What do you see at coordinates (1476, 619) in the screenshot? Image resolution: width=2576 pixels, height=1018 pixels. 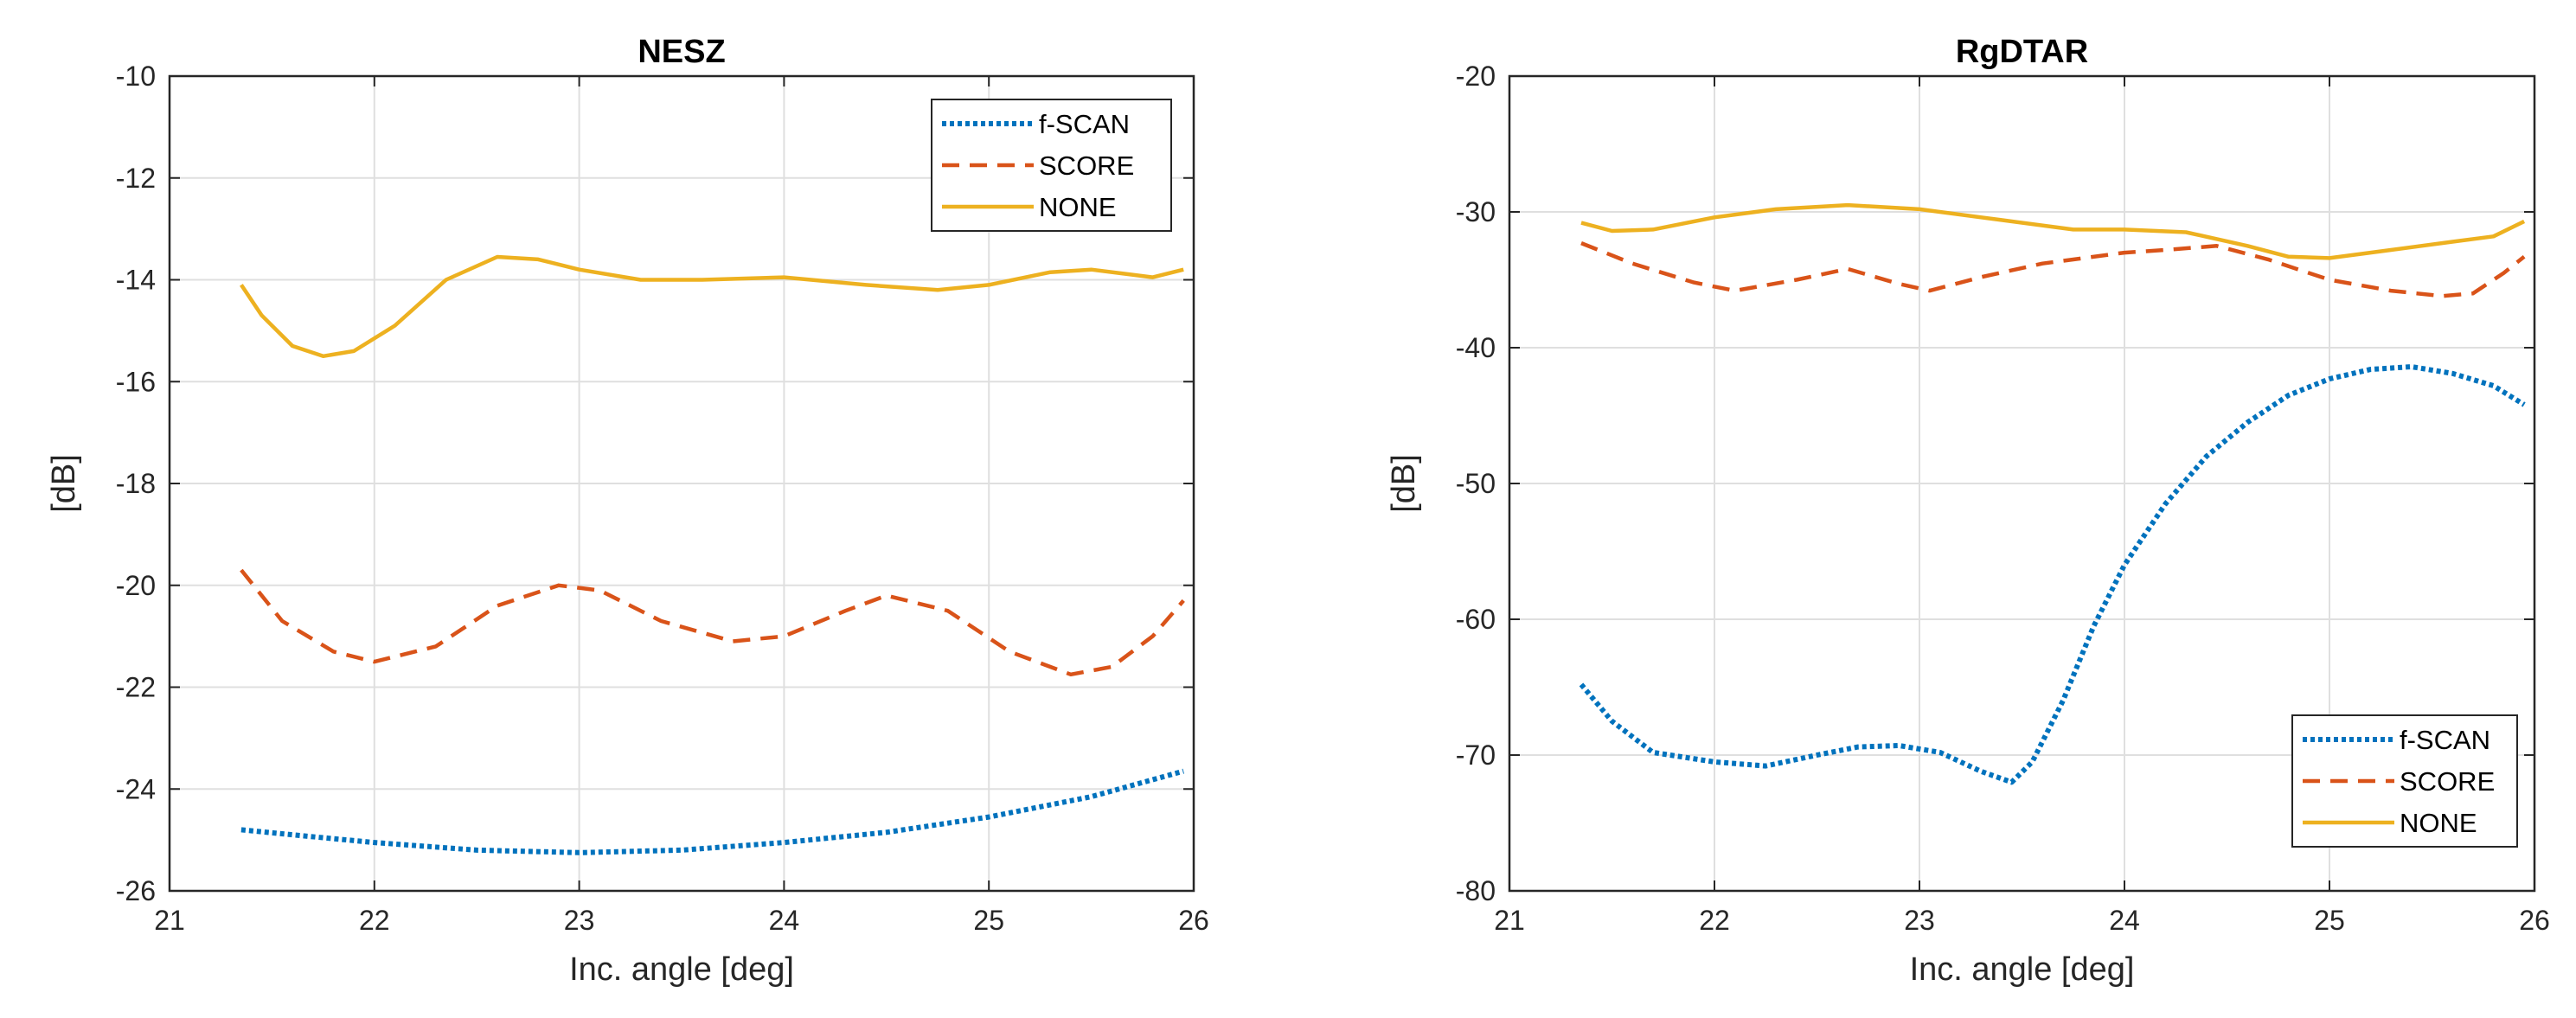 I see `y-tick-label: -60` at bounding box center [1476, 619].